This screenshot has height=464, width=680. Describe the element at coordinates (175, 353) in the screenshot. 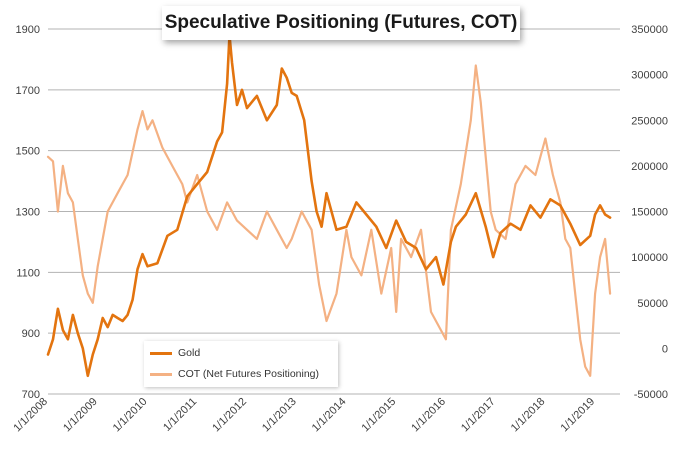

I see `legend-entry-gold: Gold` at that location.